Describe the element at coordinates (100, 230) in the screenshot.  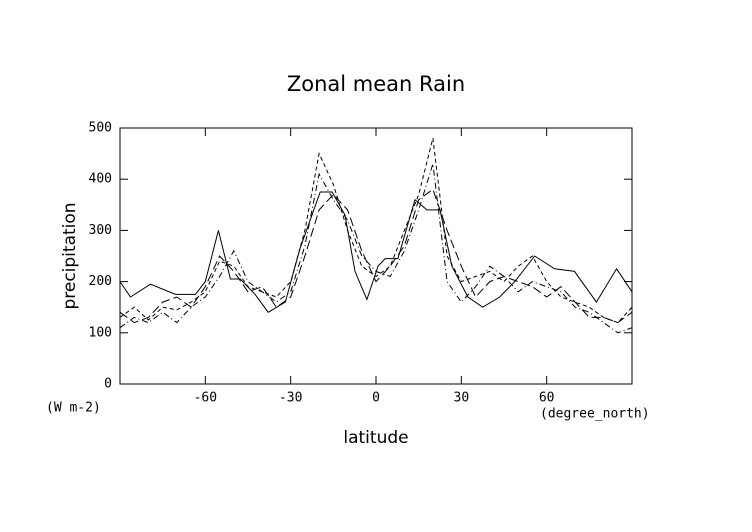
I see `y-tick-label: 300` at that location.